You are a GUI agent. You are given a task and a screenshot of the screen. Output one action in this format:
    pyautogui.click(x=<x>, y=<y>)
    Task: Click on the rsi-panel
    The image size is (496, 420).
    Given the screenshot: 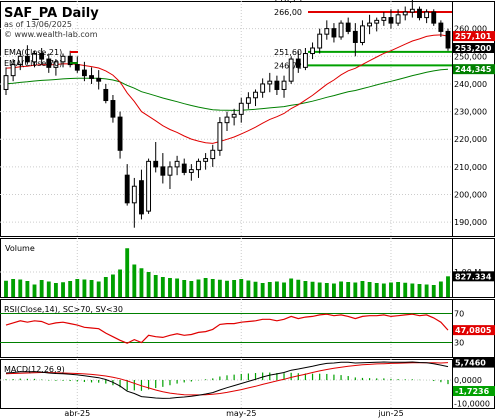 What is the action you would take?
    pyautogui.click(x=226, y=328)
    